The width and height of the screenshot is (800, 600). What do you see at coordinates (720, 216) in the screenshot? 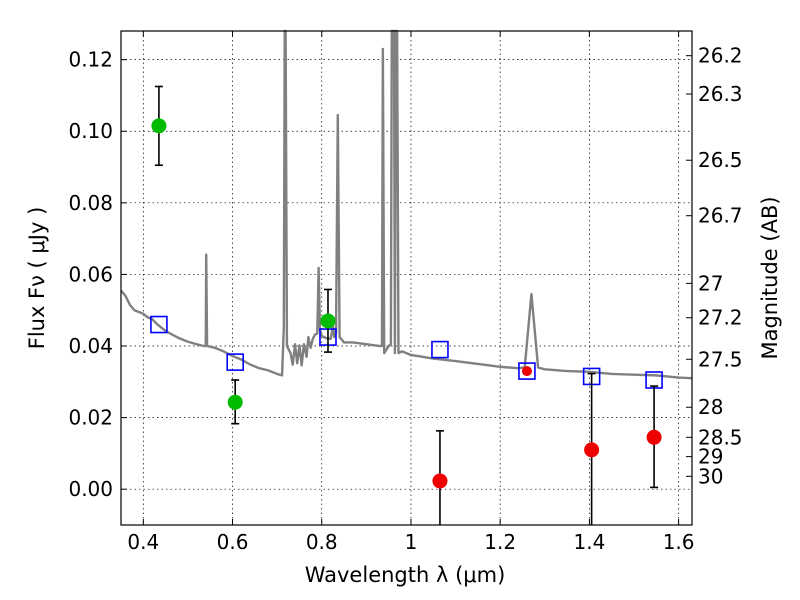
I see `mag-tick-label: 26.7` at bounding box center [720, 216].